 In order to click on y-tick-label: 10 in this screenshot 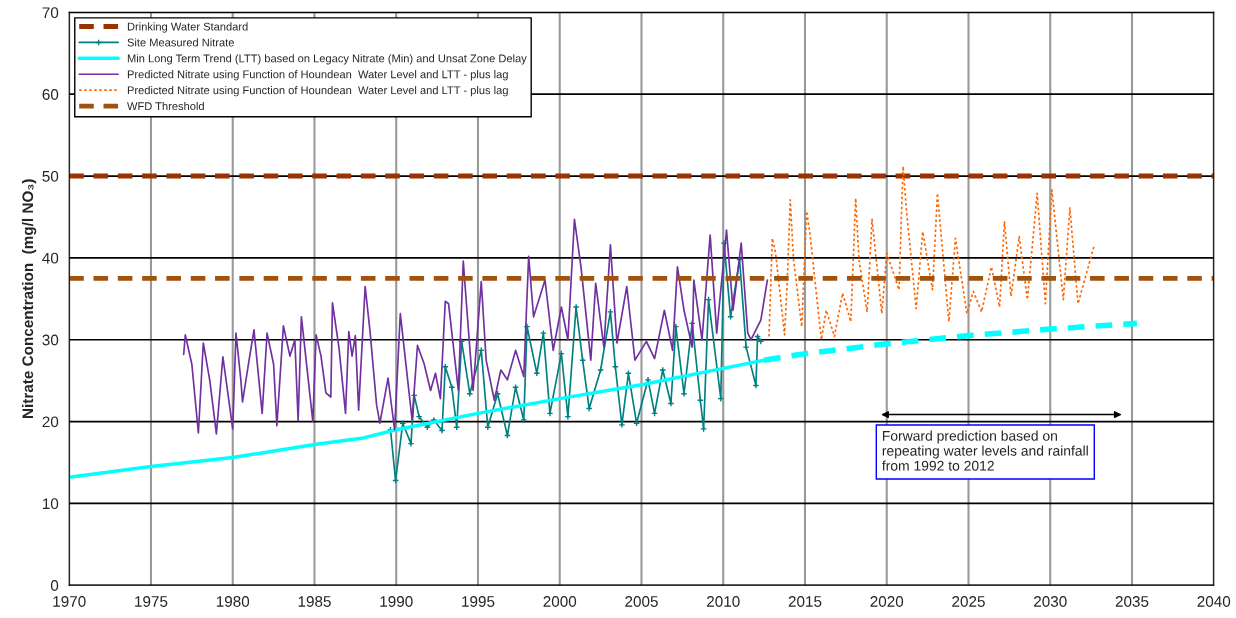, I will do `click(50, 504)`.